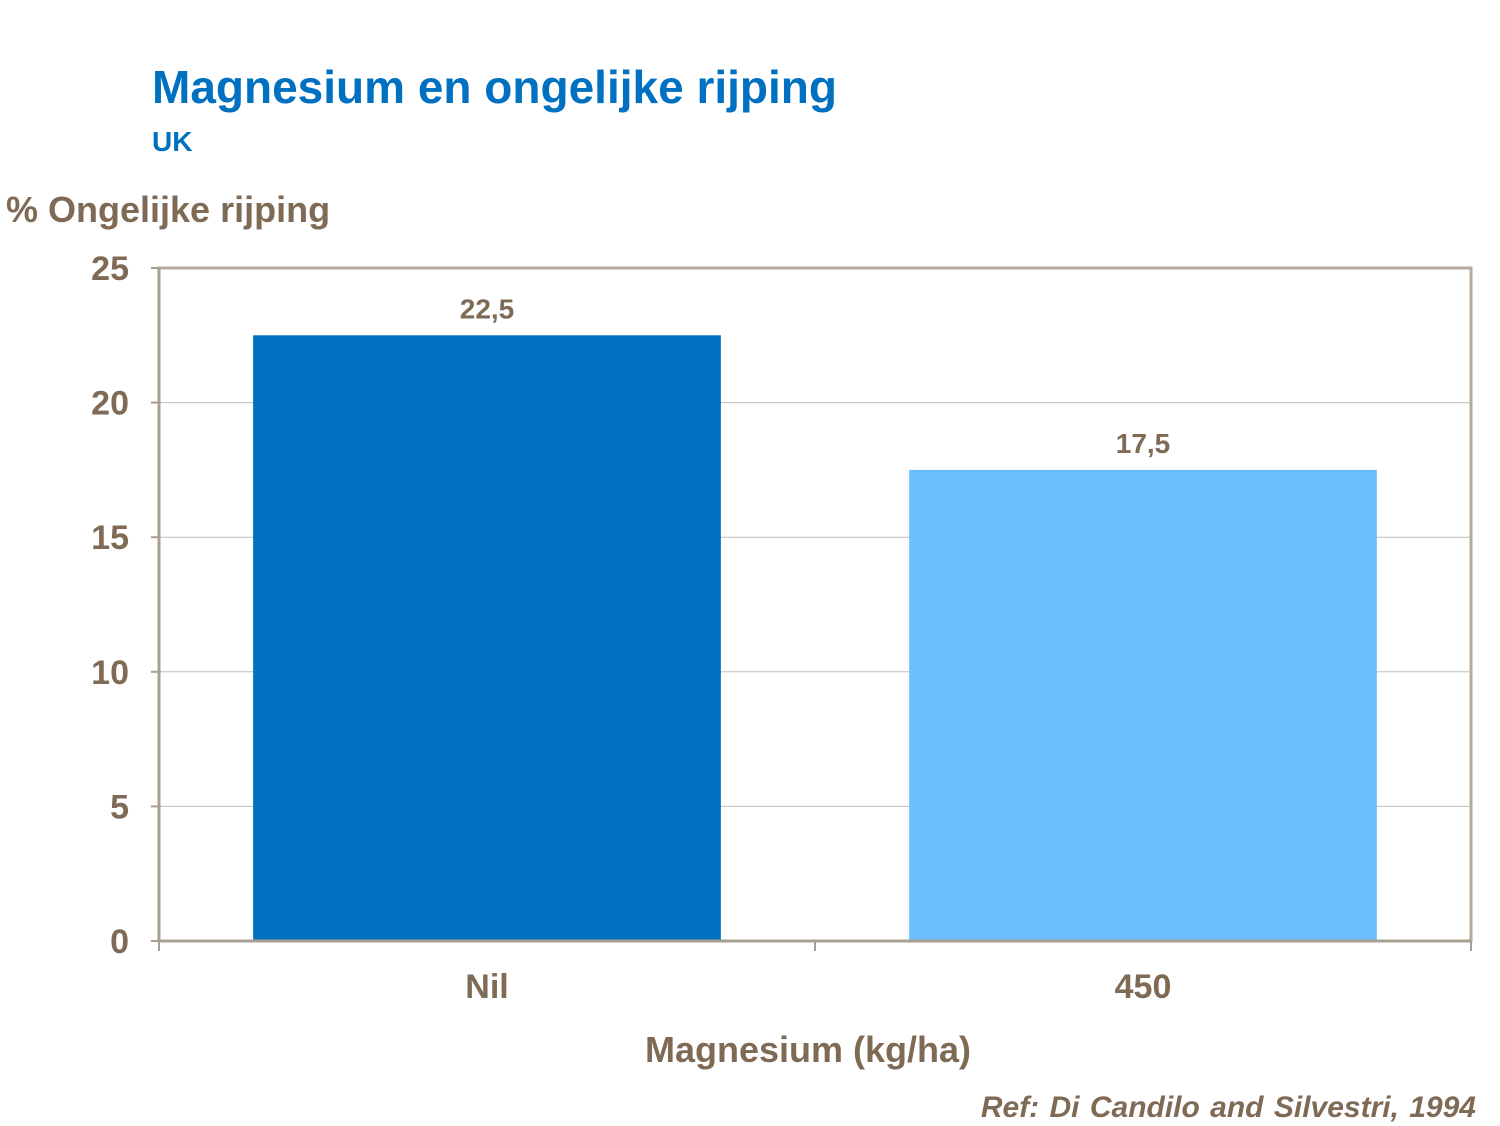 Image resolution: width=1500 pixels, height=1126 pixels. Describe the element at coordinates (1143, 987) in the screenshot. I see `x-tick-label: 450` at that location.